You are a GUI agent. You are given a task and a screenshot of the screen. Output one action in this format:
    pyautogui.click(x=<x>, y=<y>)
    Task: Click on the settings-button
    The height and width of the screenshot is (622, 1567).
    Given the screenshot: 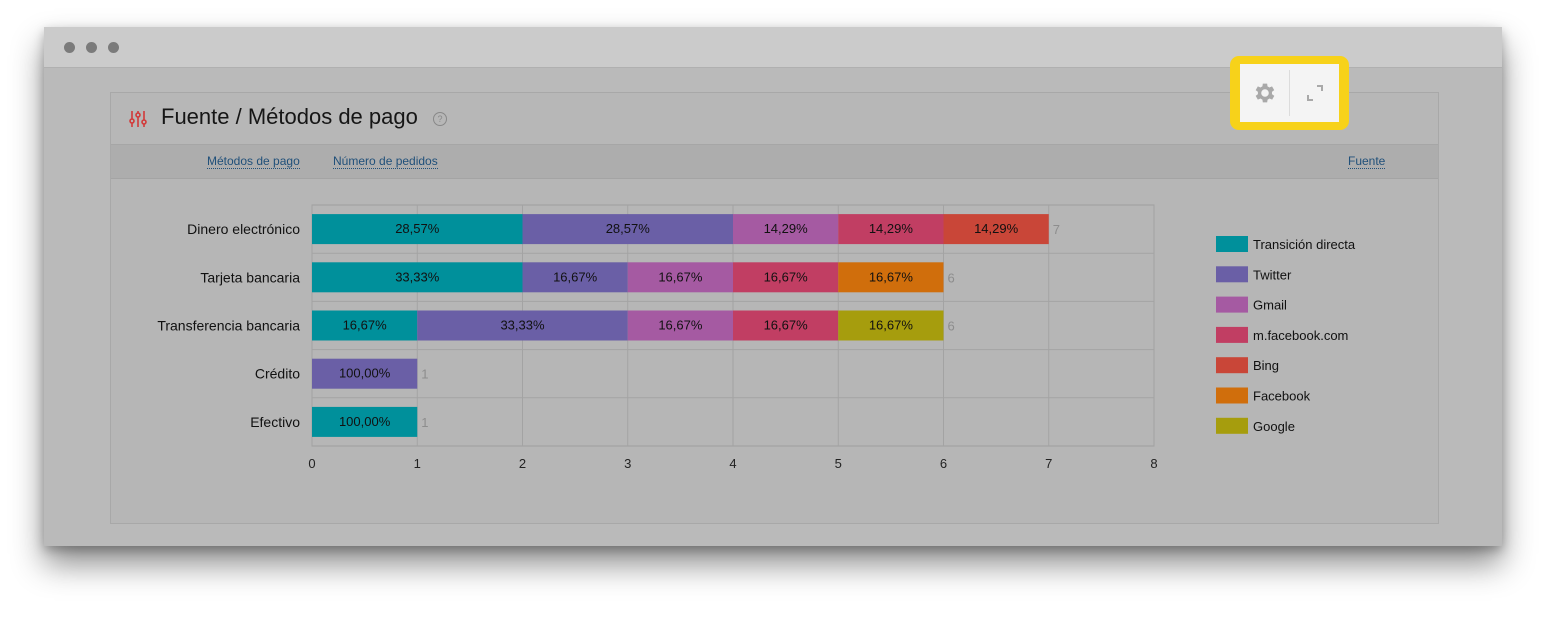 What is the action you would take?
    pyautogui.click(x=1264, y=93)
    